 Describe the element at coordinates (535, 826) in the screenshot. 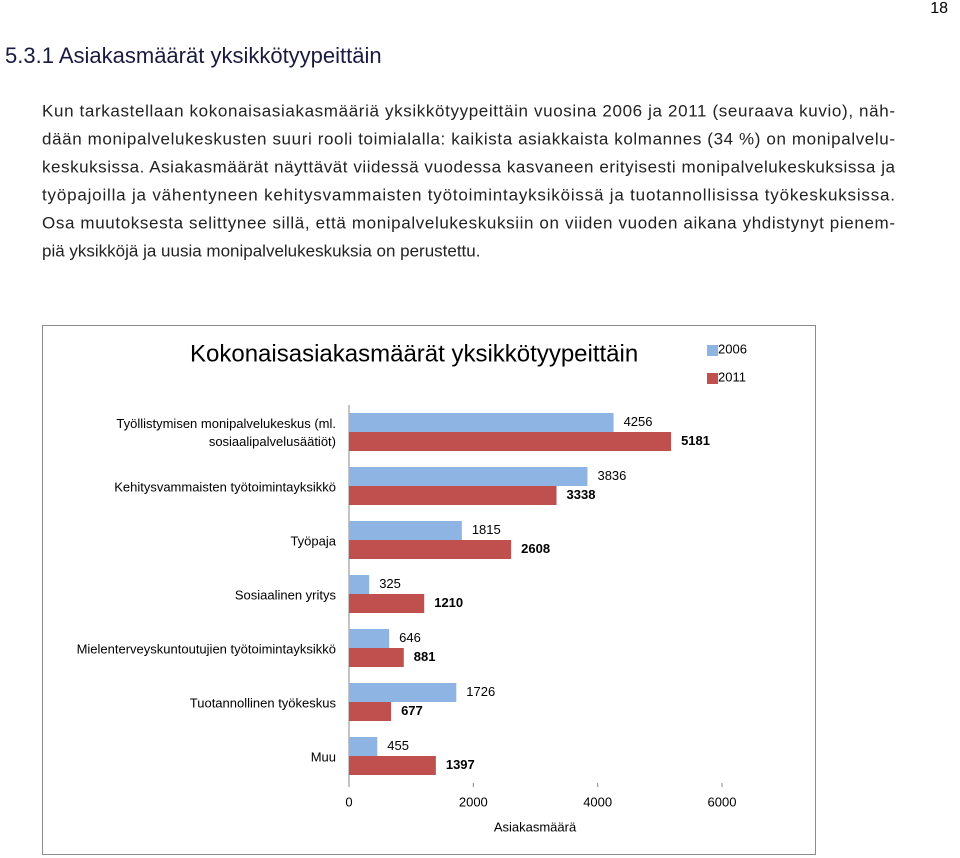

I see `x-axis-label: Asiakasmäärä` at that location.